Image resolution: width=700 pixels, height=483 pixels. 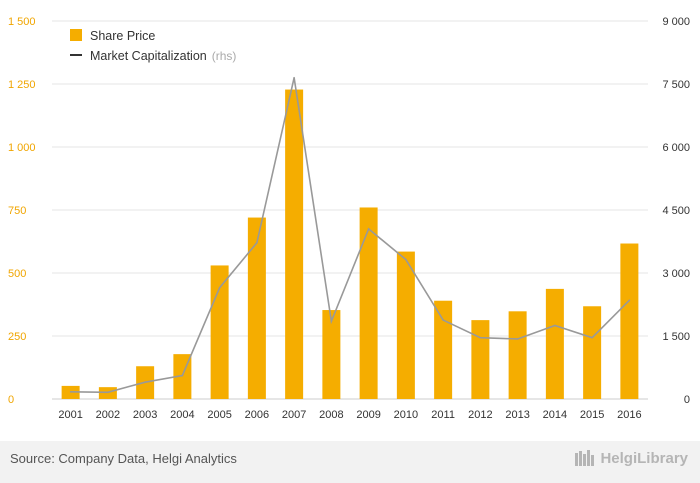 What do you see at coordinates (517, 355) in the screenshot?
I see `bar-2013` at bounding box center [517, 355].